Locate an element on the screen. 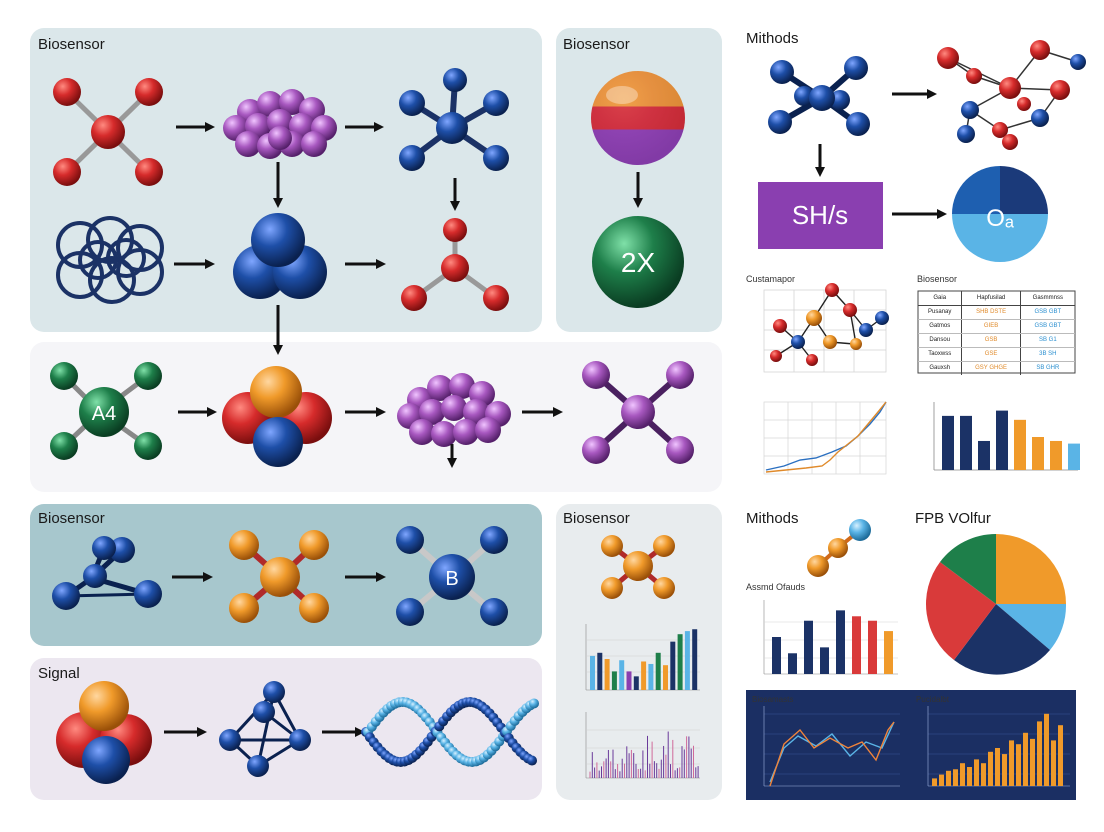 The width and height of the screenshot is (1104, 832). red-blue-network-molecule is located at coordinates (1011, 95).